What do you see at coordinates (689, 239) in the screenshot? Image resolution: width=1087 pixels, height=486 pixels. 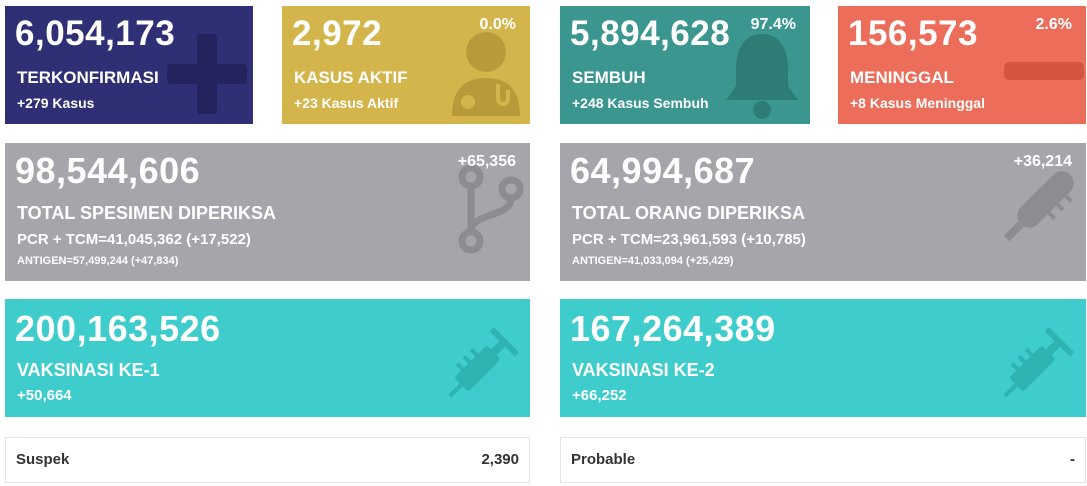 I see `people-pcr: PCR + TCM=23,961,593 (+10,785)` at bounding box center [689, 239].